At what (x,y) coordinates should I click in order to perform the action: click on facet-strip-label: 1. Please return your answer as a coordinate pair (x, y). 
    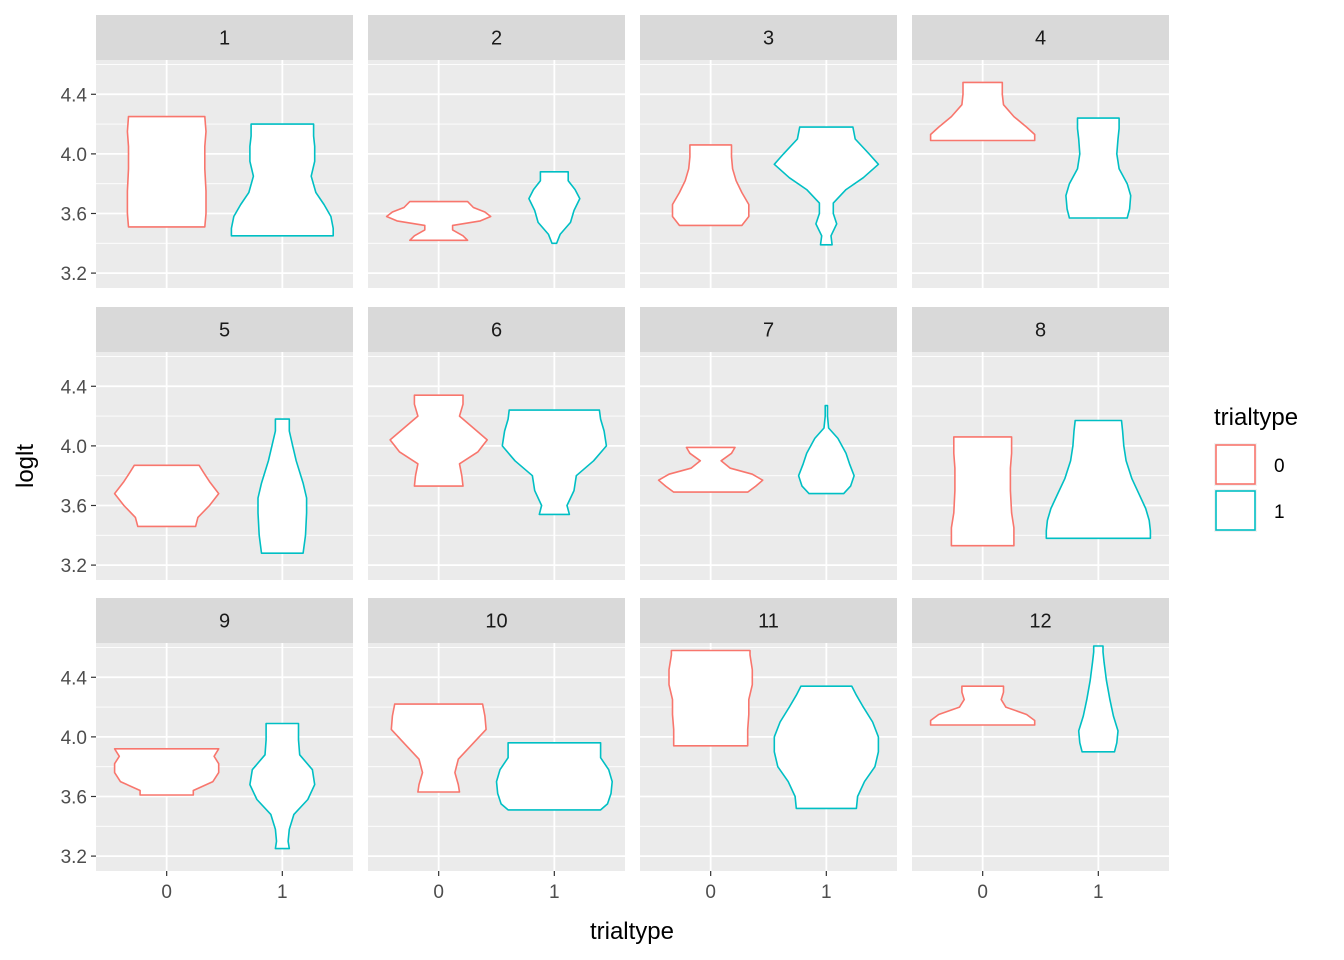
    Looking at the image, I should click on (224, 39).